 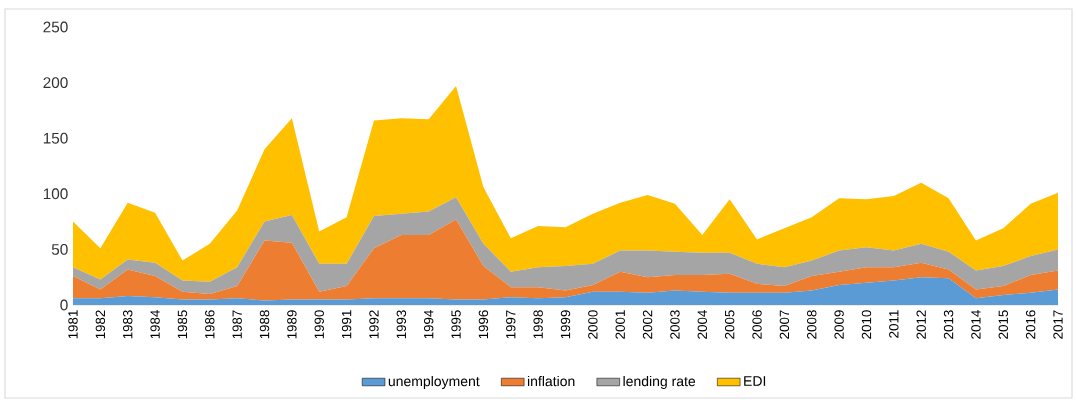 I want to click on x-tick-label: 2013, so click(x=948, y=324).